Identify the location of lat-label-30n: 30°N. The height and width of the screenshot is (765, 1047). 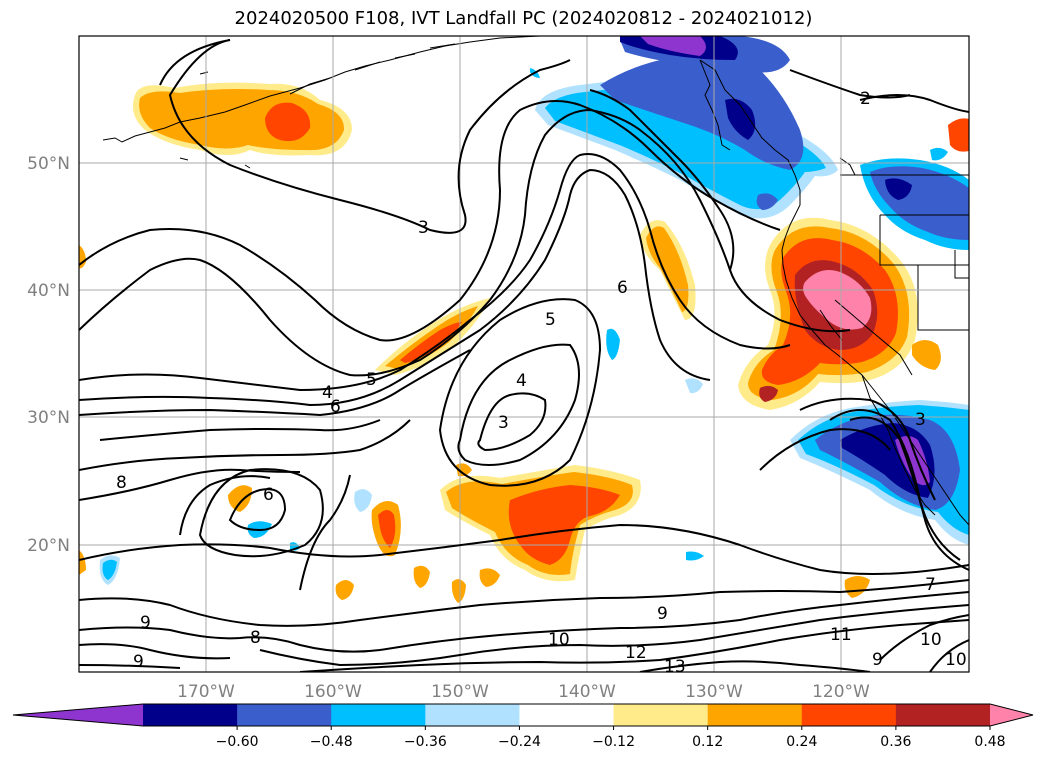
(48, 418).